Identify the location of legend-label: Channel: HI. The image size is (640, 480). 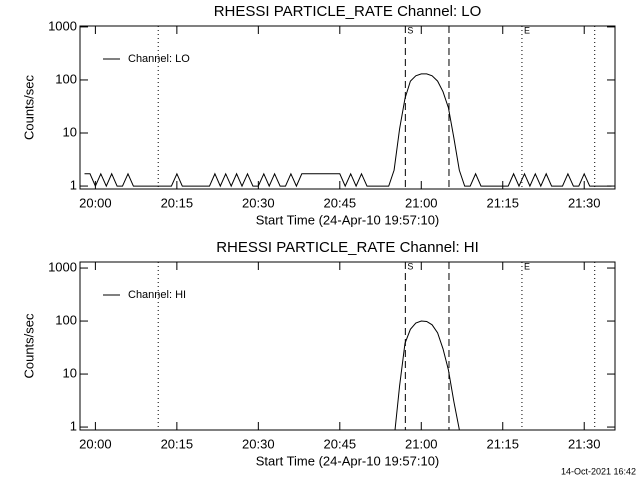
(157, 295).